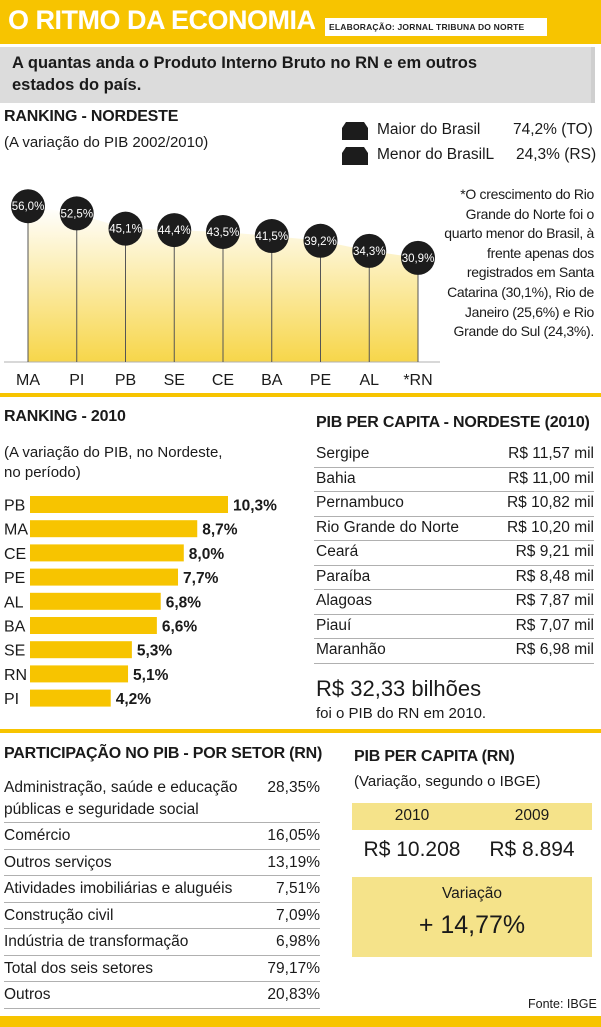 This screenshot has width=601, height=1027. I want to click on bar-value-label: 5,1%, so click(151, 675).